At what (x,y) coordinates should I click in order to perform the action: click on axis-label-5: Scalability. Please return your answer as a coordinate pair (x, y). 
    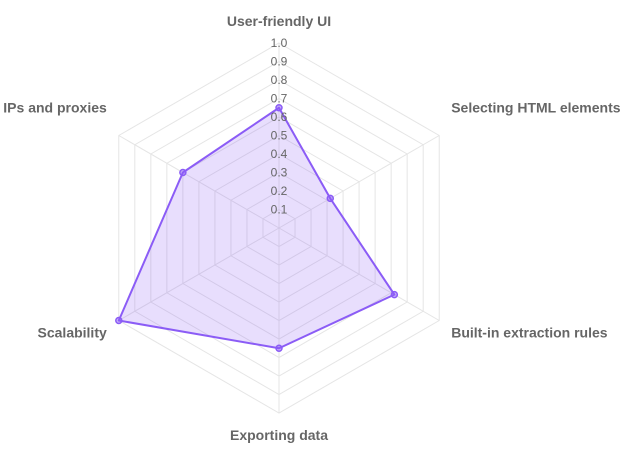
    Looking at the image, I should click on (72, 333).